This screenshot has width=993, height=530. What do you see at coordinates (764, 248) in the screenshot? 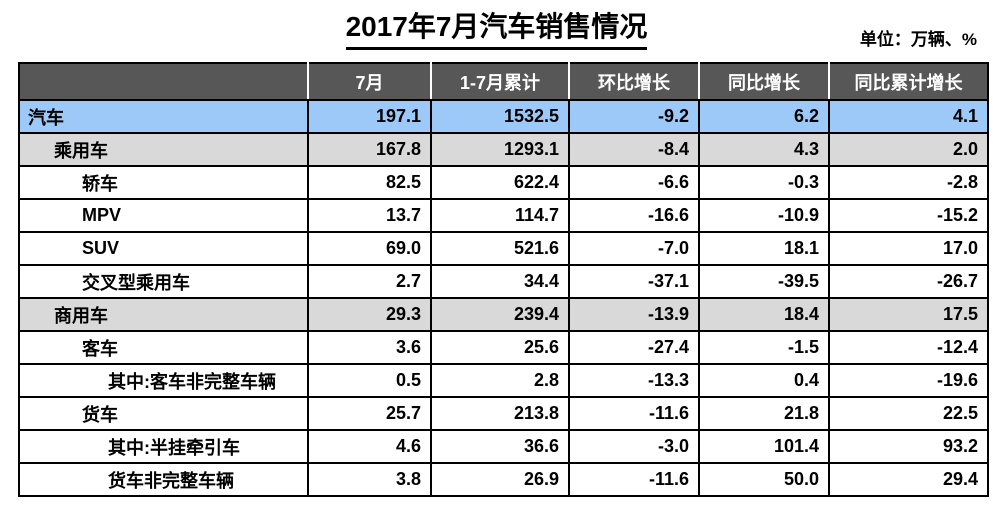
I see `value-cell: 18.1` at bounding box center [764, 248].